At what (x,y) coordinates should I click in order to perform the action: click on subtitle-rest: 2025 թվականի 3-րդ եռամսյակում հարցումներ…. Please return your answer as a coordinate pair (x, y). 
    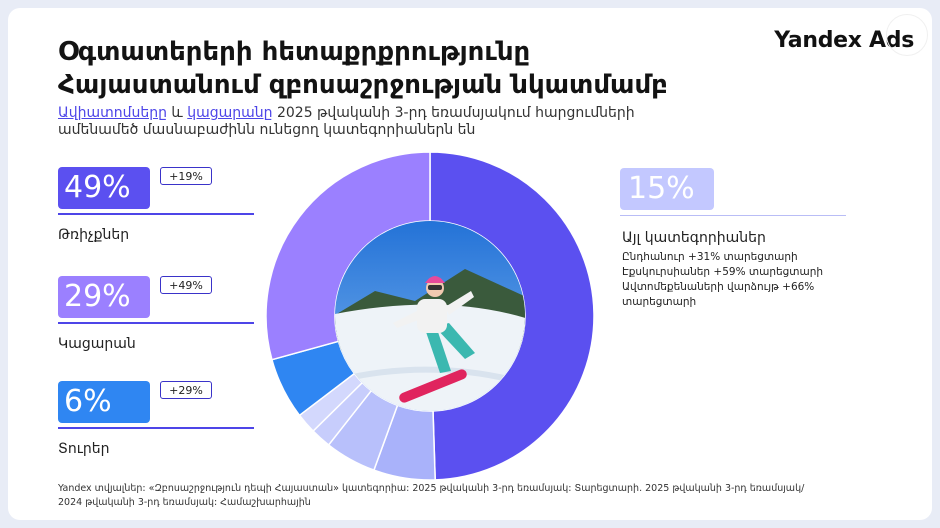
    Looking at the image, I should click on (346, 121).